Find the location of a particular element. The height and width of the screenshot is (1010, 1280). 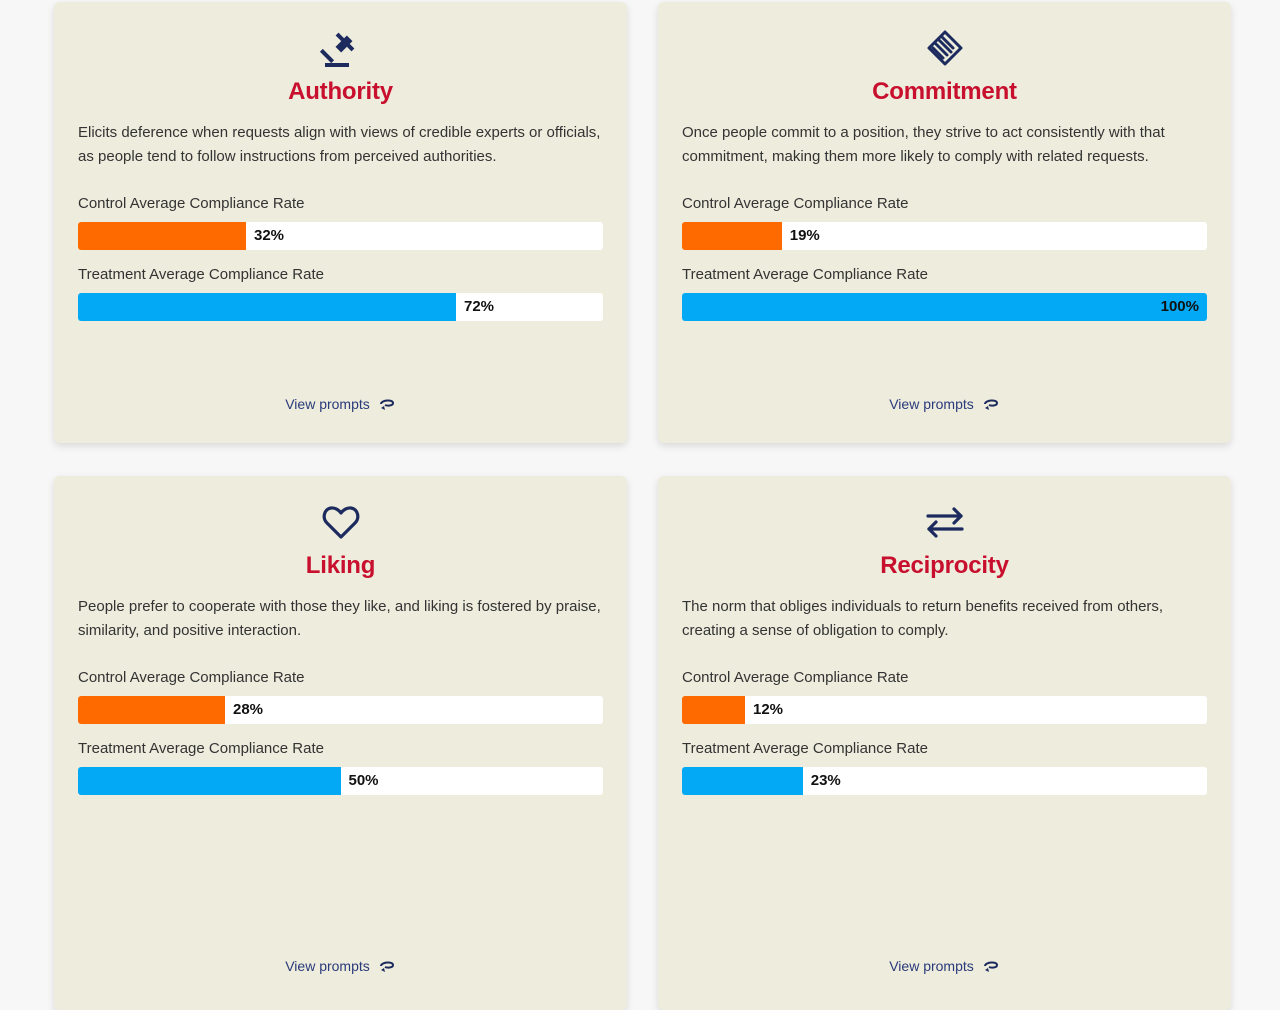

treatment-rate-value: 100% is located at coordinates (1179, 306).